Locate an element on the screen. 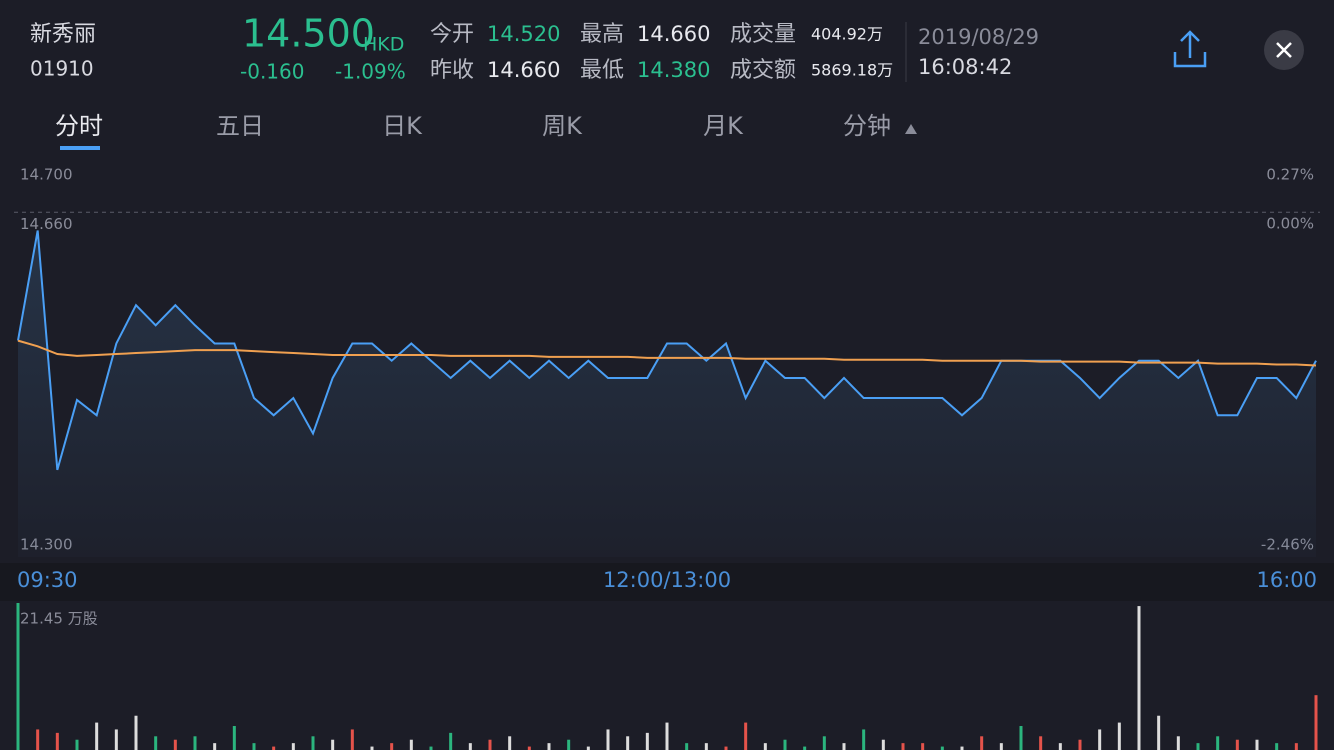  dropdown-triangle is located at coordinates (911, 129).